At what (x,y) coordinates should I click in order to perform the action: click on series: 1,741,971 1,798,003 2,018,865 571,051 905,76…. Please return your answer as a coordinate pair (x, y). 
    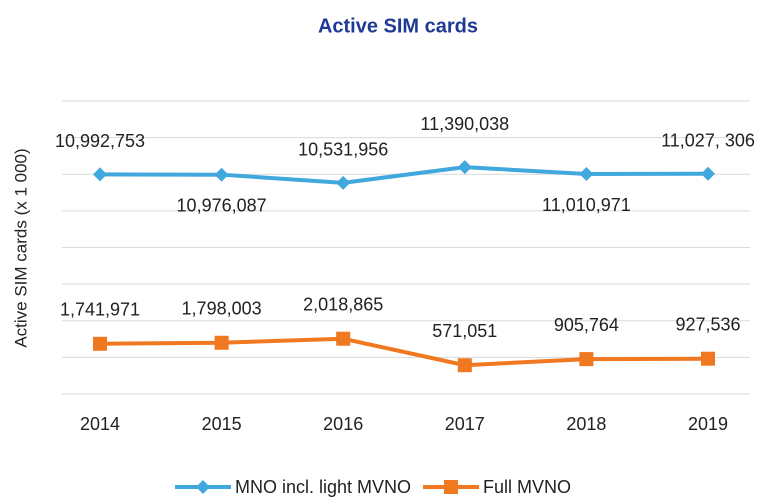
    Looking at the image, I should click on (400, 333).